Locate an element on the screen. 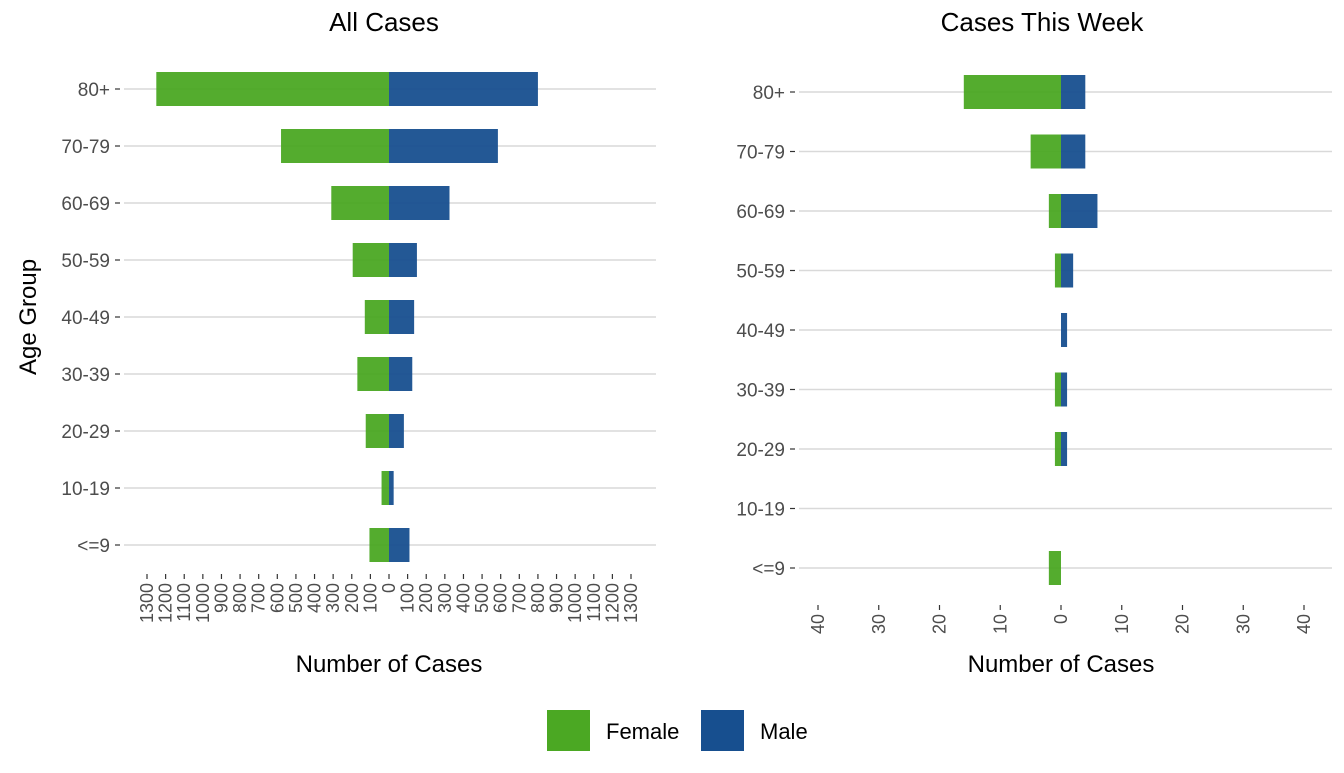 Image resolution: width=1344 pixels, height=773 pixels. panel-title: Cases This Week is located at coordinates (1043, 22).